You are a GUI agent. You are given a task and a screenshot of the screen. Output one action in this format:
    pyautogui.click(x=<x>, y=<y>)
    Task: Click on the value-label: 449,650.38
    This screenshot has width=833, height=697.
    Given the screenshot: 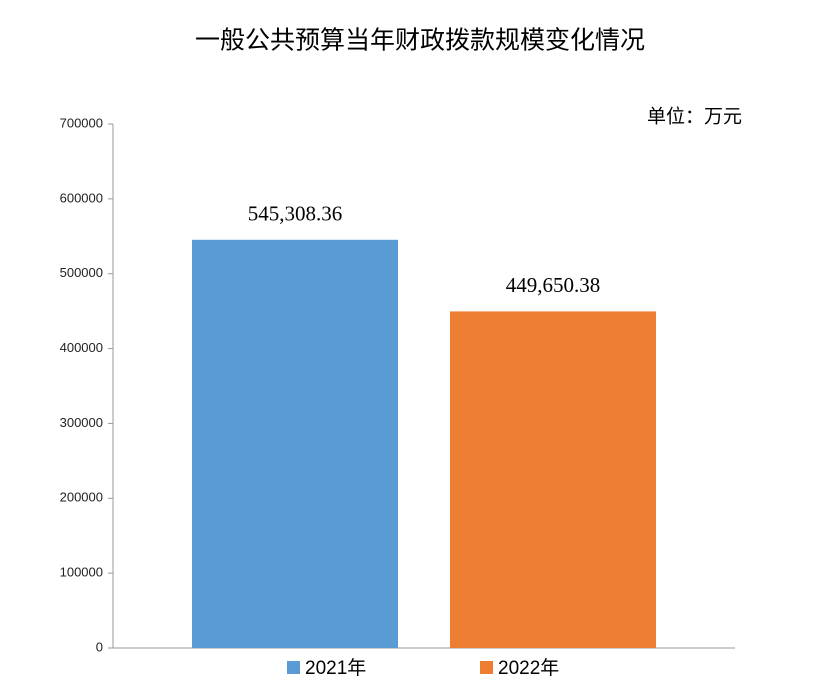 What is the action you would take?
    pyautogui.click(x=553, y=285)
    